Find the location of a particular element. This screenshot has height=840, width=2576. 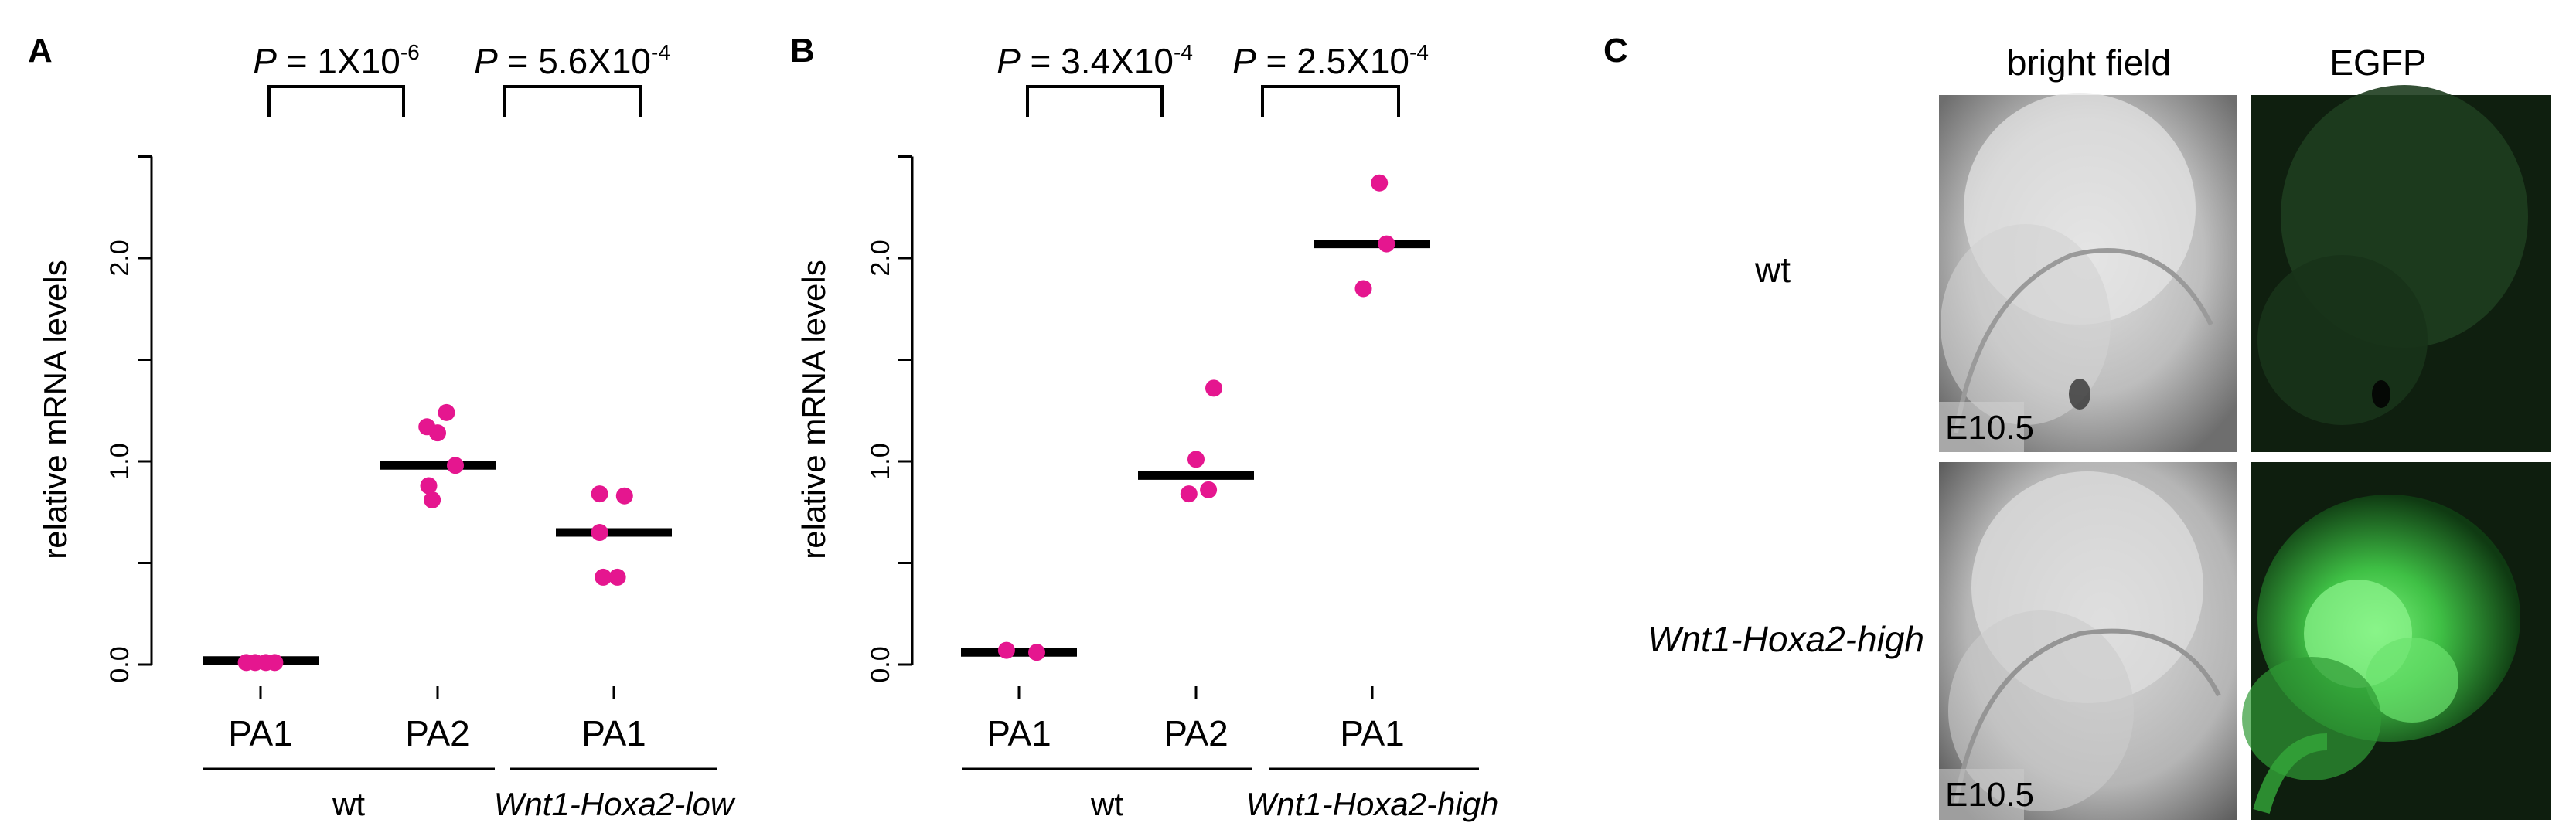

p-value-label: P = 2.5X10-4 is located at coordinates (1330, 60).